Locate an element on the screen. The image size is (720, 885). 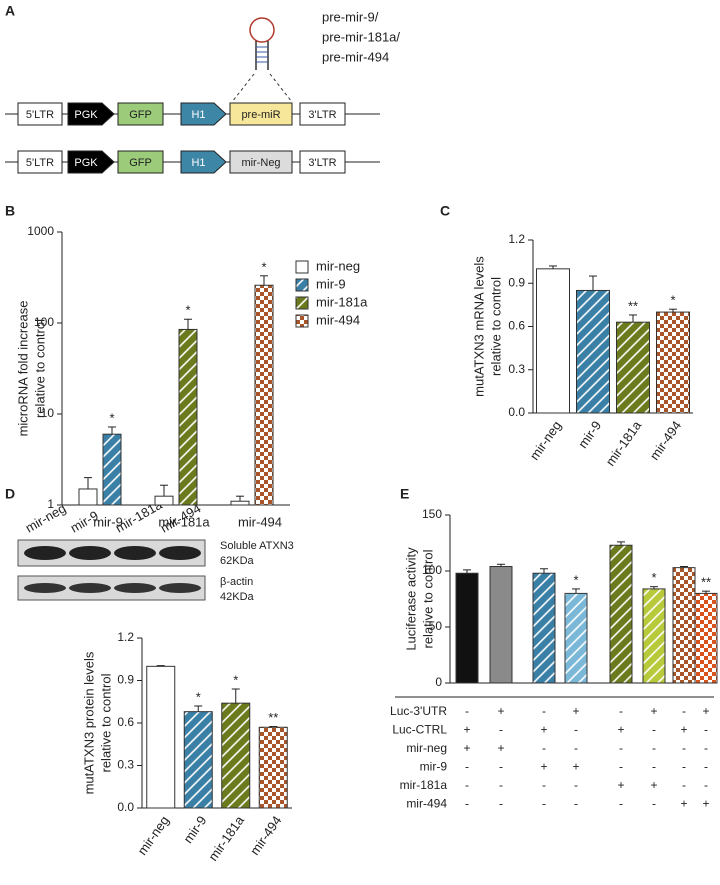
significance: ** is located at coordinates (273, 717).